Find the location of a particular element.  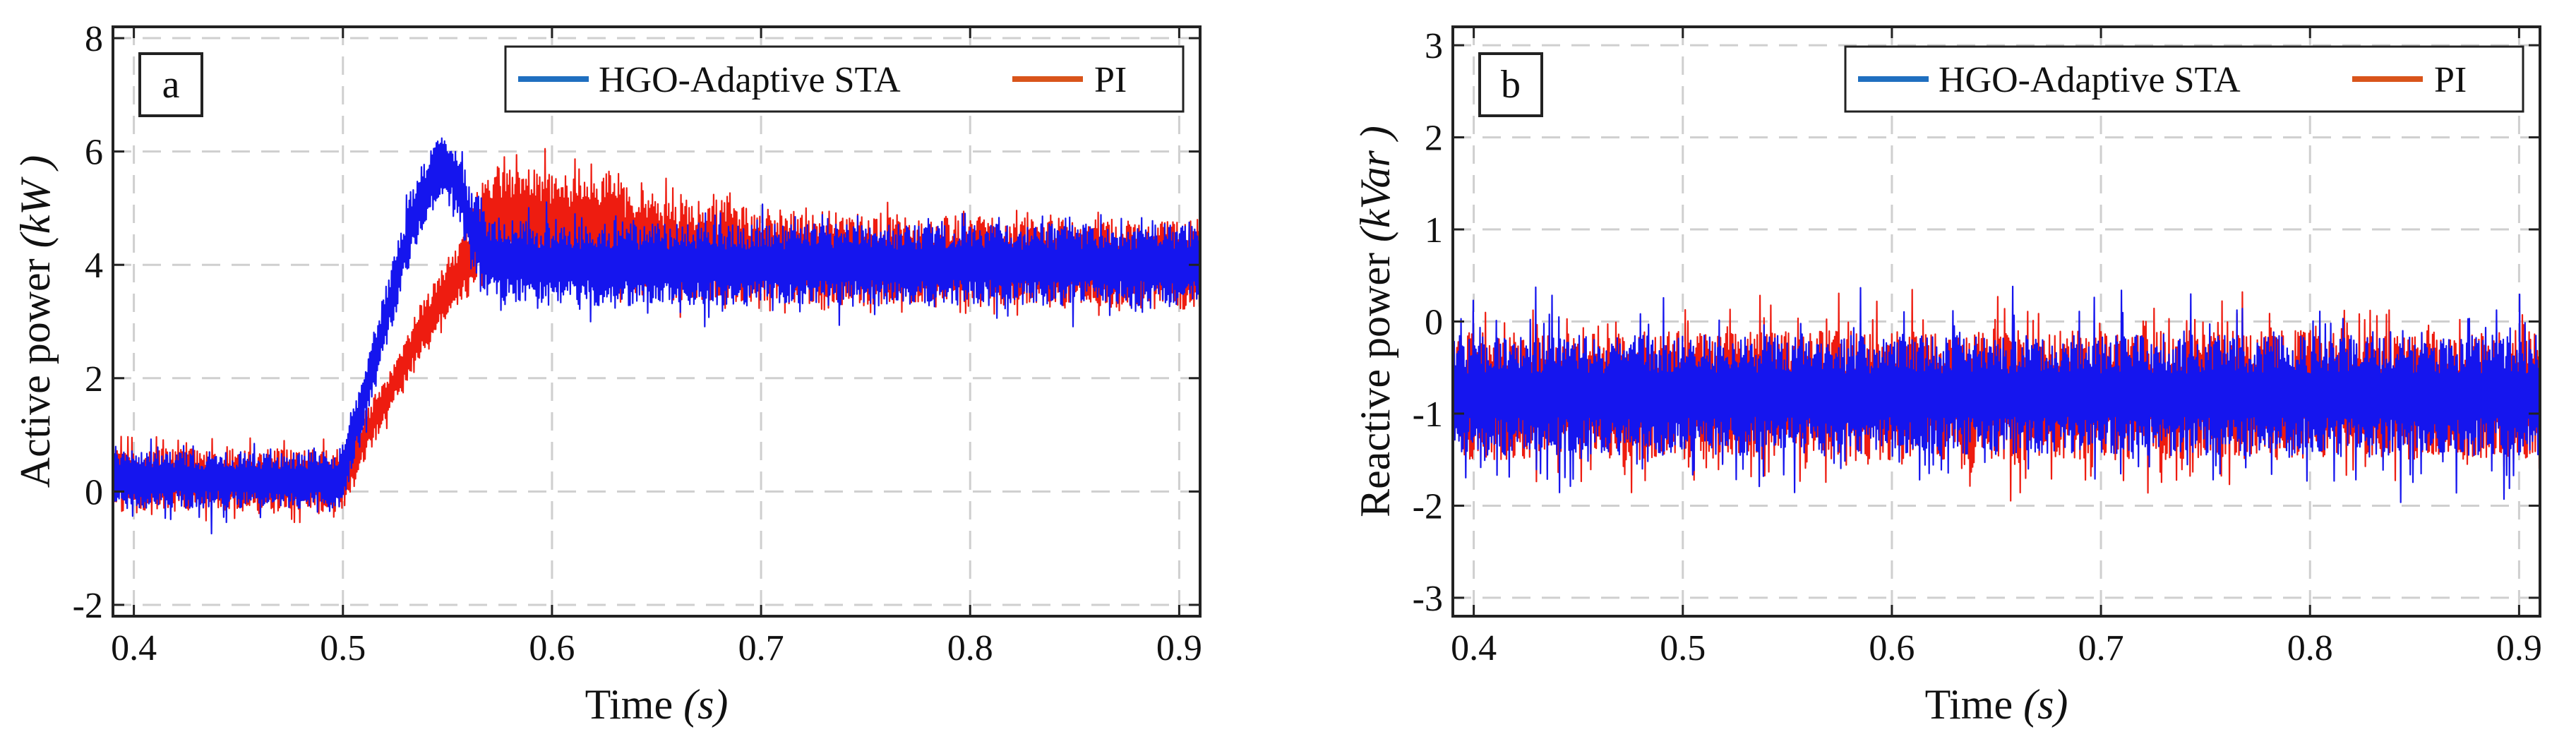

y-tick-label: 1 is located at coordinates (1434, 230).